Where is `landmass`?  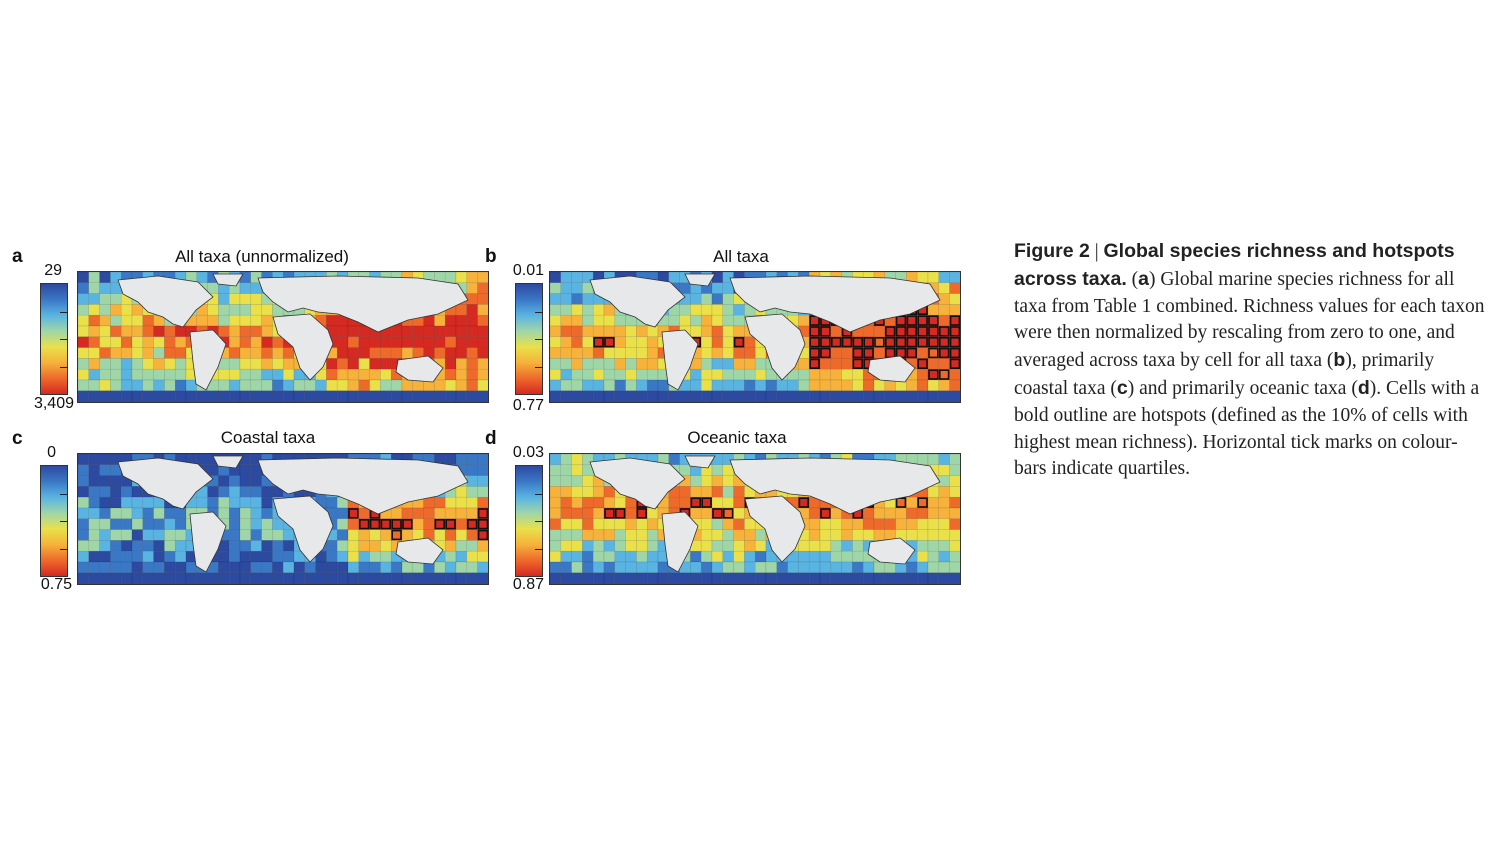 landmass is located at coordinates (680, 360).